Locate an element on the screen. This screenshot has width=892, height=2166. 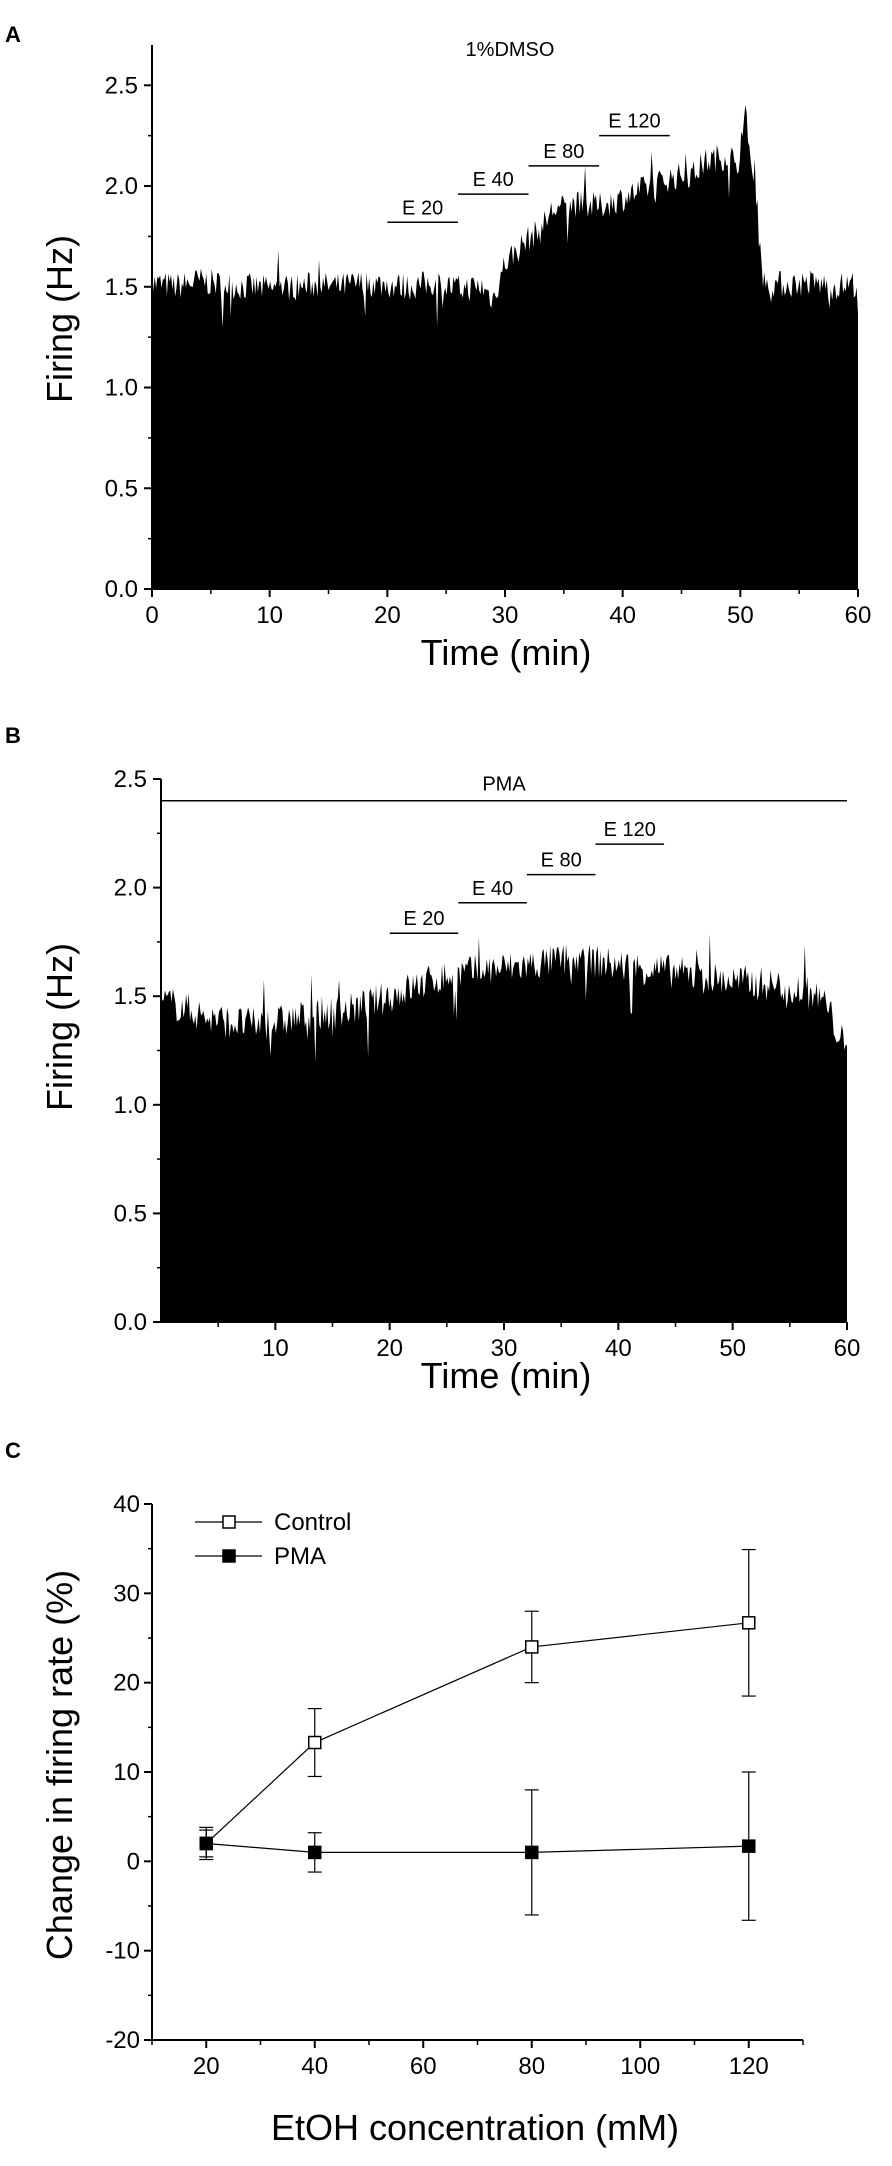
panel-b-y-axis-title: Firing (Hz) is located at coordinates (59, 1027).